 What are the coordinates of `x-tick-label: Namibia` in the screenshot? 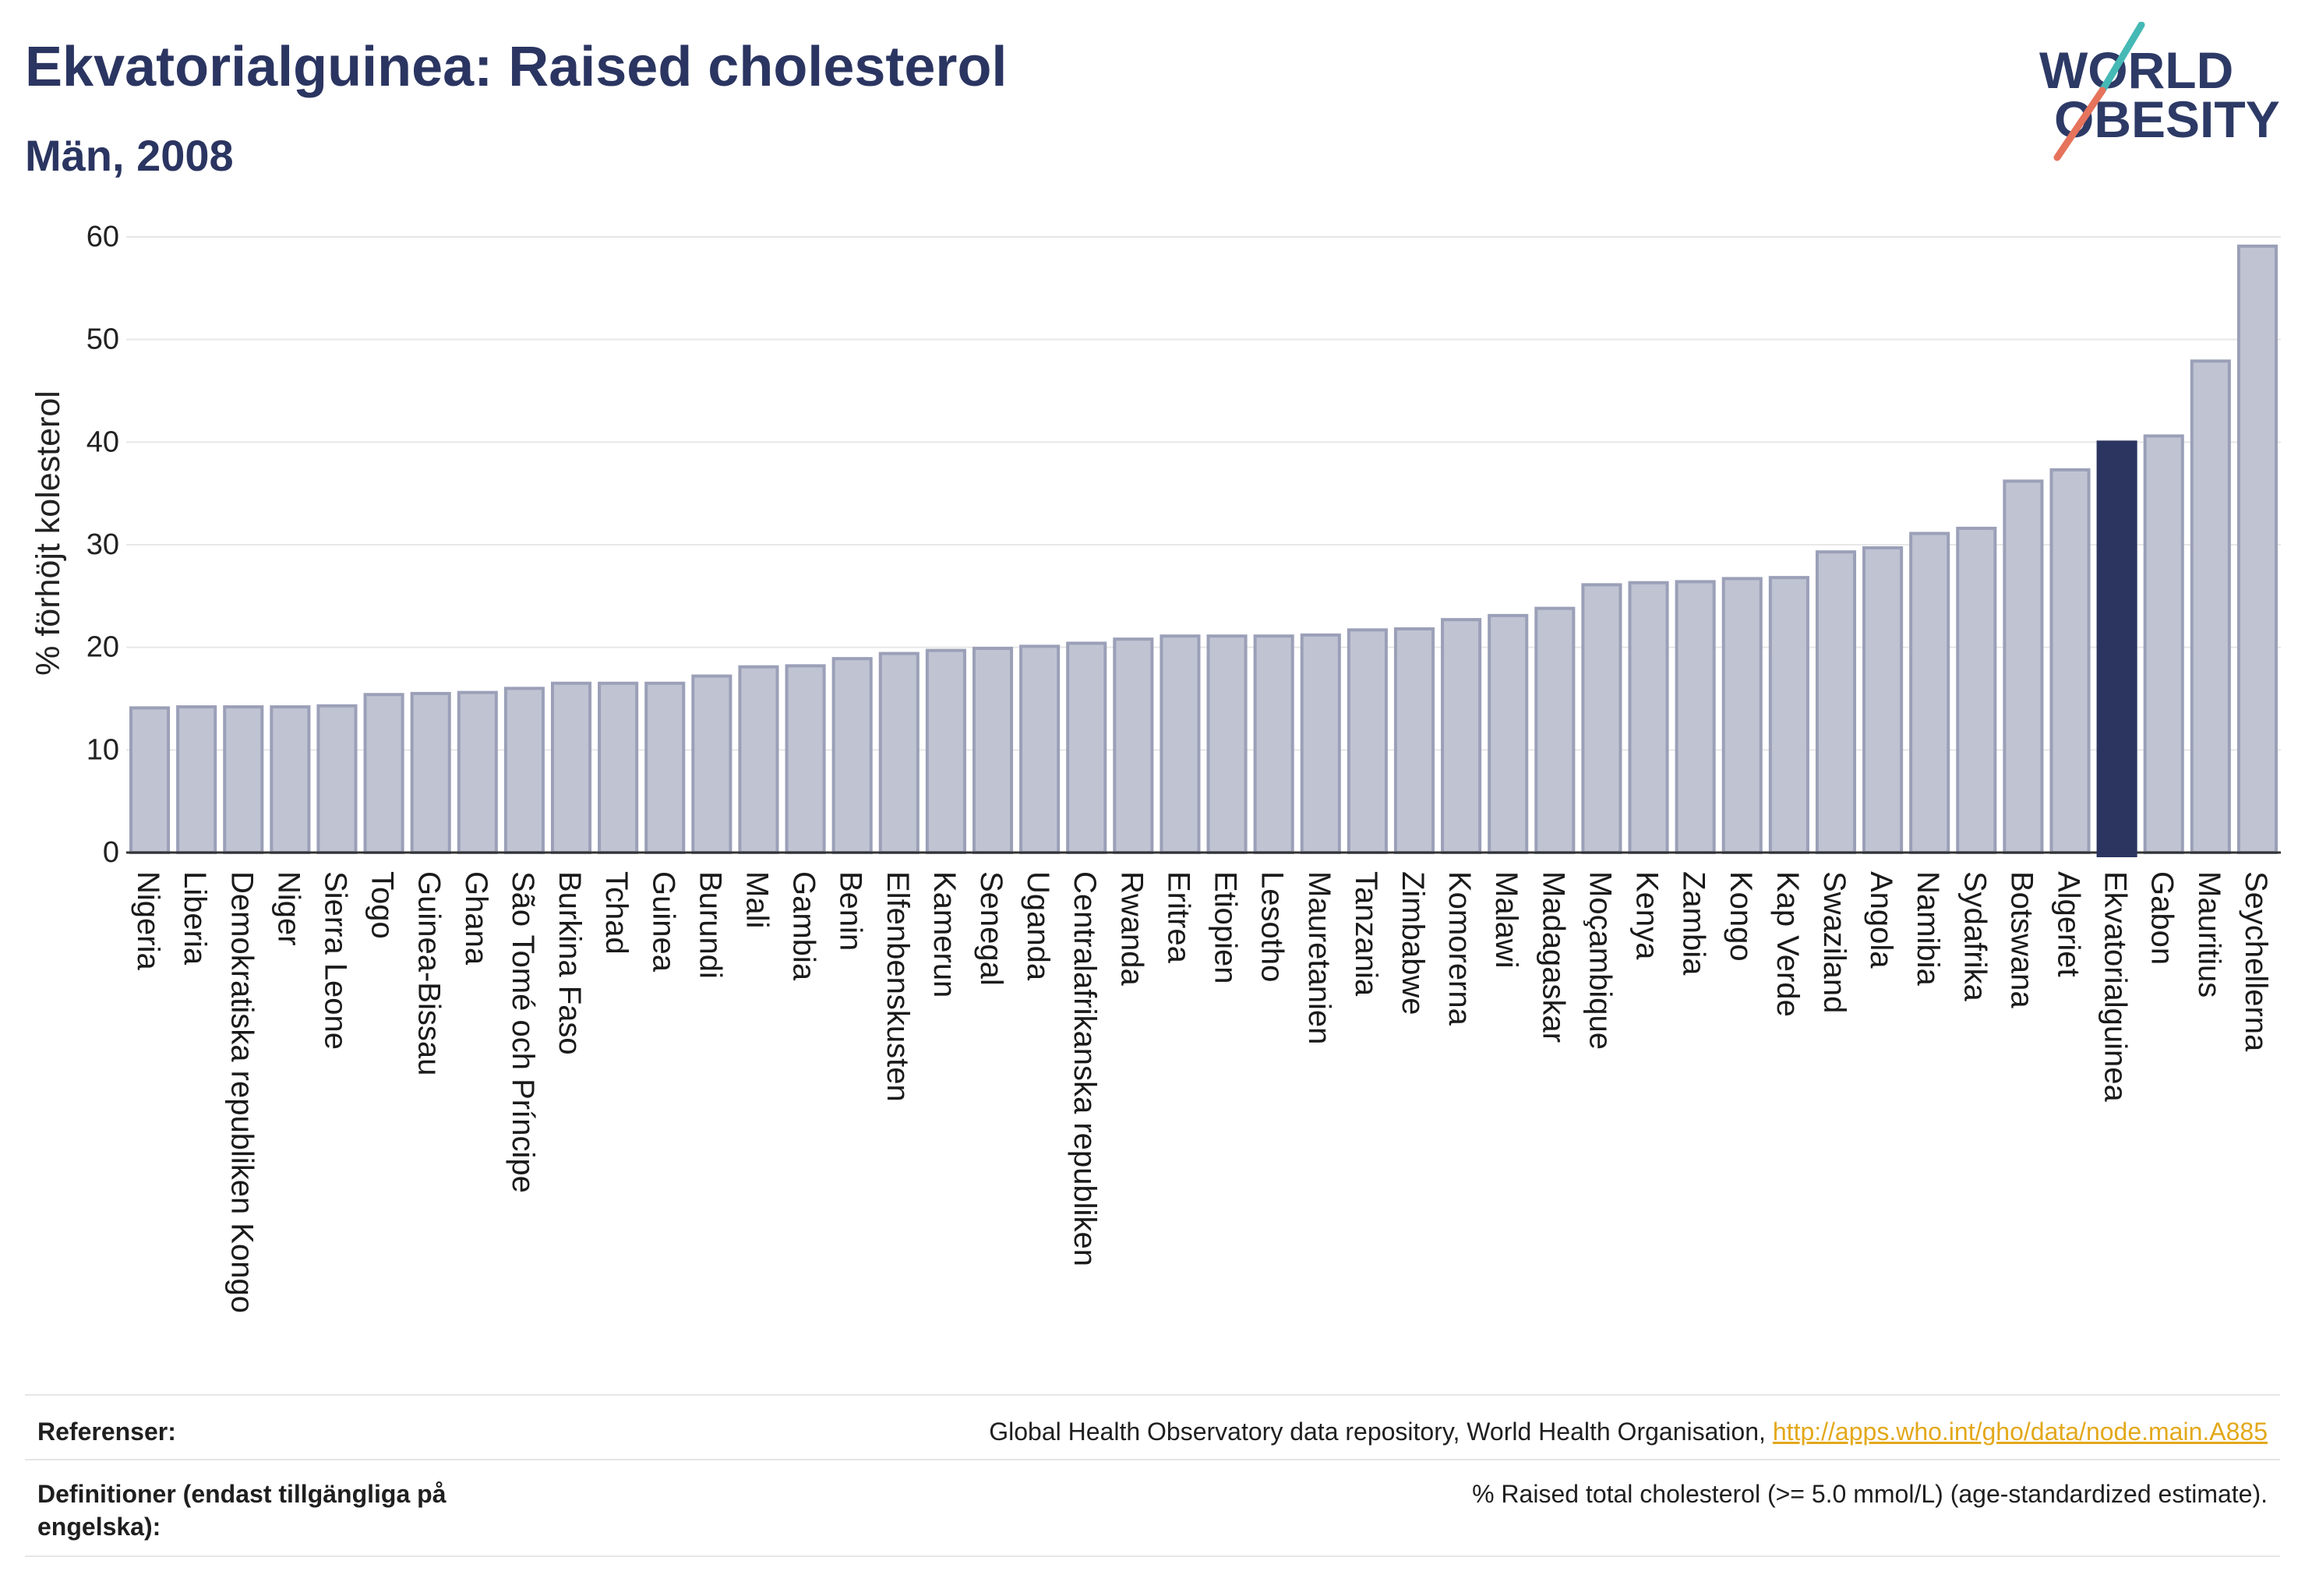 It's located at (1928, 928).